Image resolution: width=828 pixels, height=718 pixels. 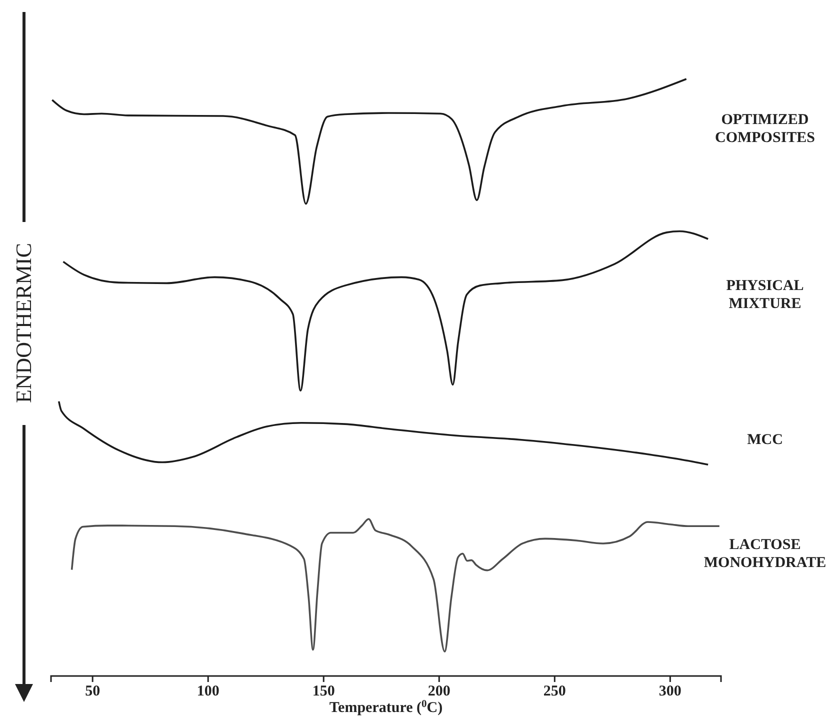 I want to click on text: OPTIMIZED COMPOSITES, so click(x=765, y=129).